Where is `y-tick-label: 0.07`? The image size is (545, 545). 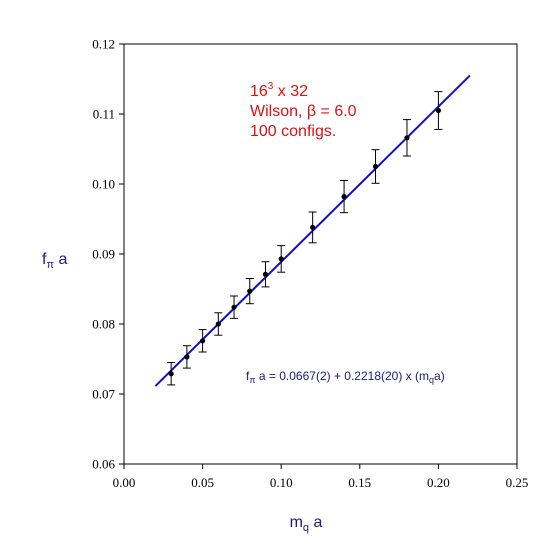 y-tick-label: 0.07 is located at coordinates (103, 394).